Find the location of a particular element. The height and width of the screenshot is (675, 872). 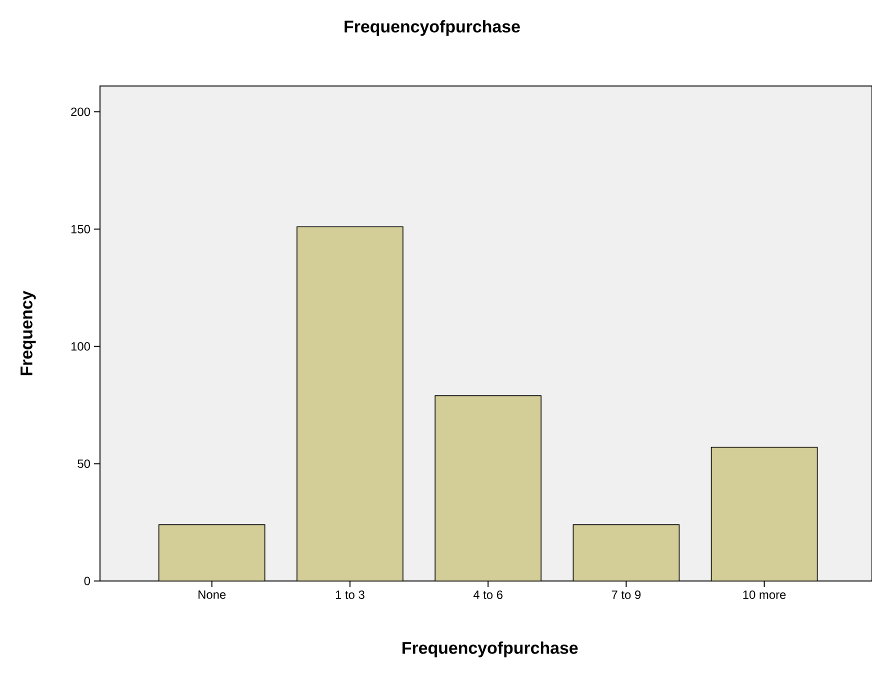

x-tick-label: 7 to 9 is located at coordinates (626, 594).